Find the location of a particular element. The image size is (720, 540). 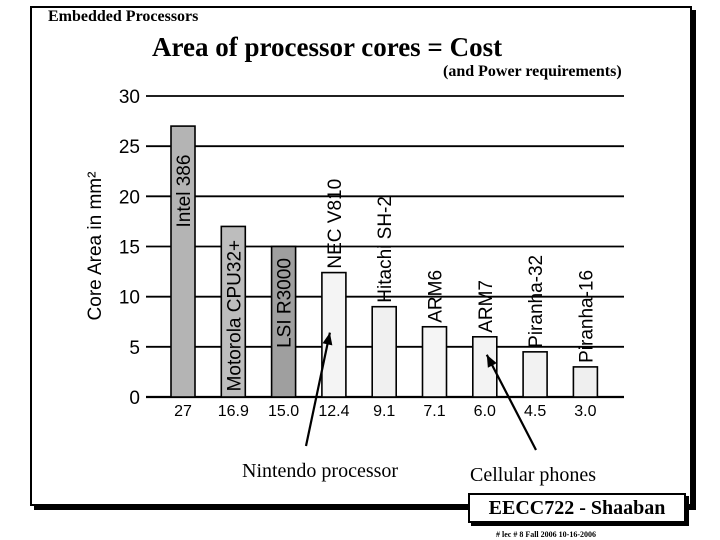

cellular-arrow-head is located at coordinates (491, 361).